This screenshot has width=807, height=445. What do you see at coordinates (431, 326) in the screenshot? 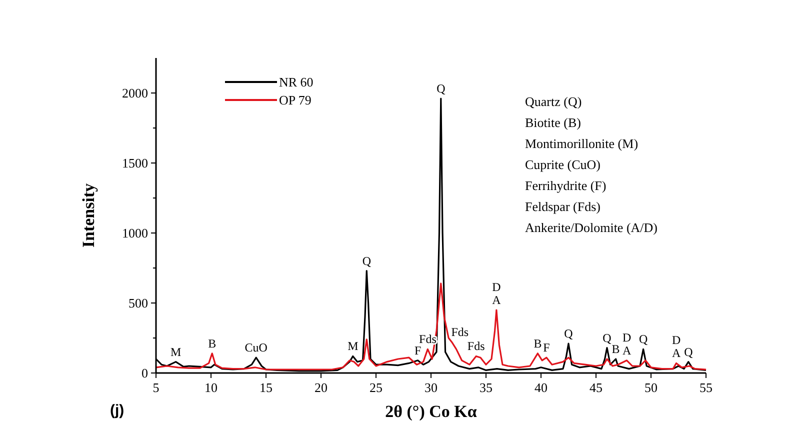
I see `line-series` at bounding box center [431, 326].